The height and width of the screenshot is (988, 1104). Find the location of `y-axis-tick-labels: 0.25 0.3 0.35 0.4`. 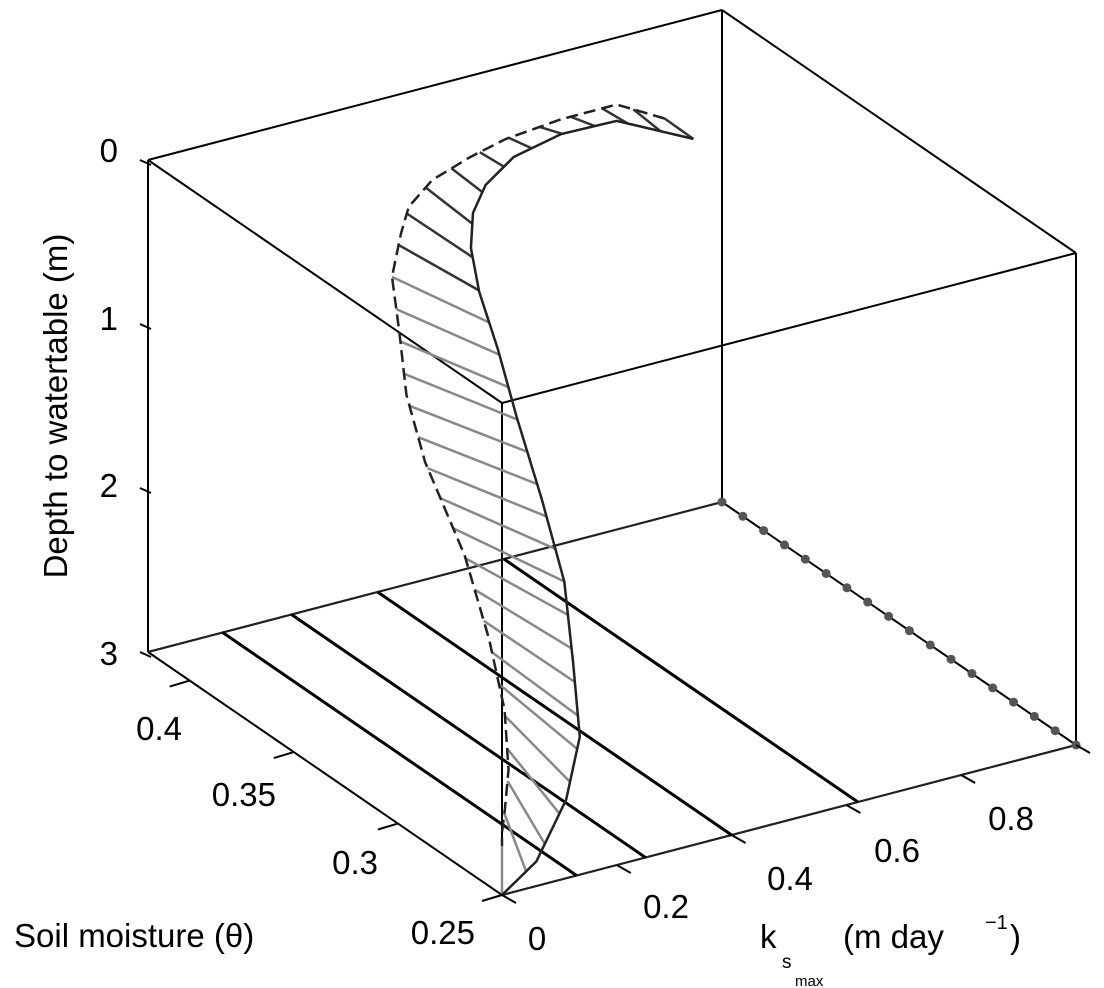

y-axis-tick-labels: 0.25 0.3 0.35 0.4 is located at coordinates (305, 830).